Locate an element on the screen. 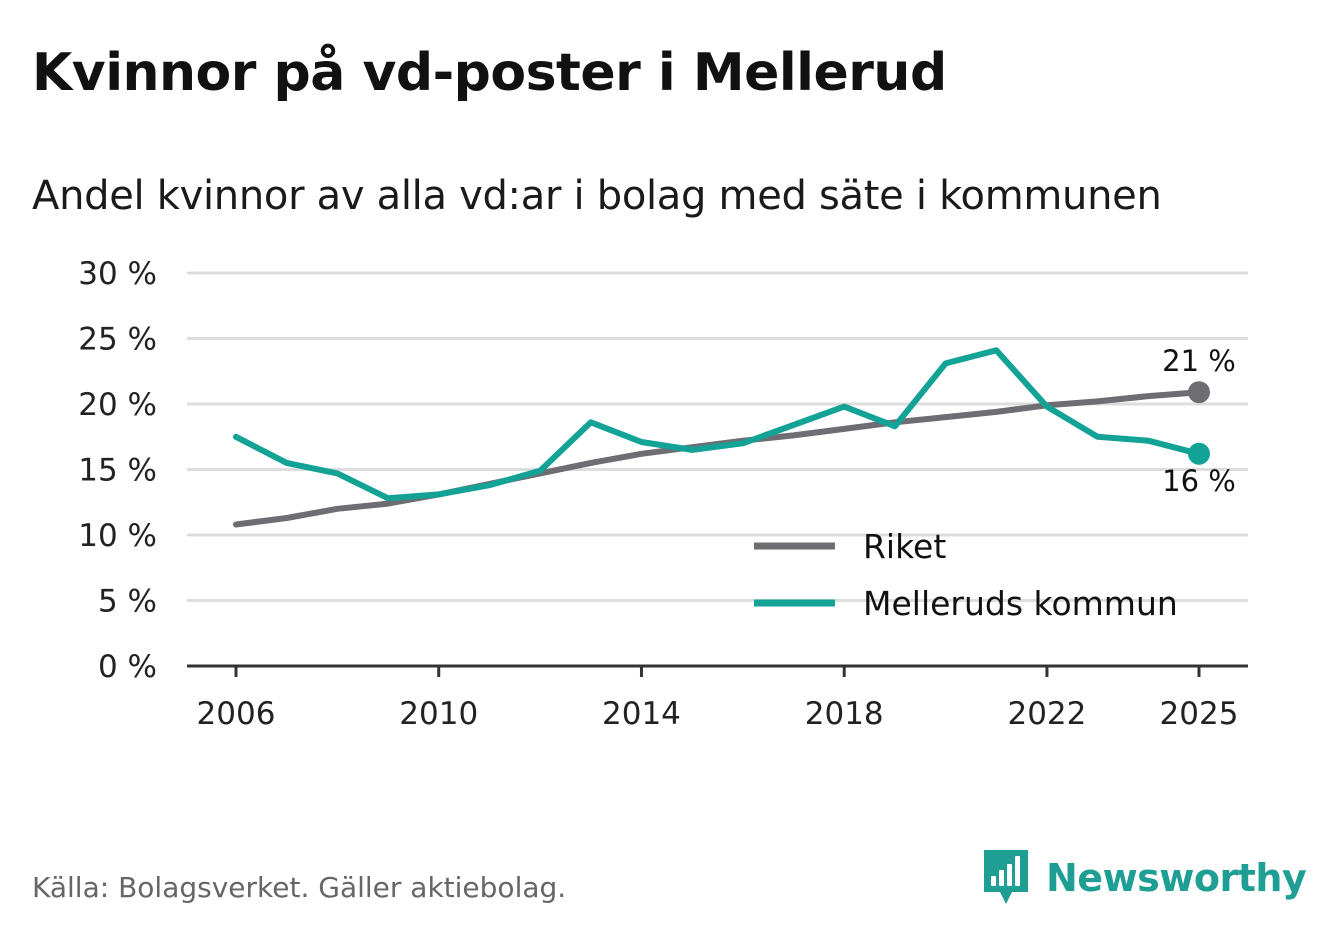 Image resolution: width=1322 pixels, height=939 pixels. y-tick-label: 30 % is located at coordinates (117, 274).